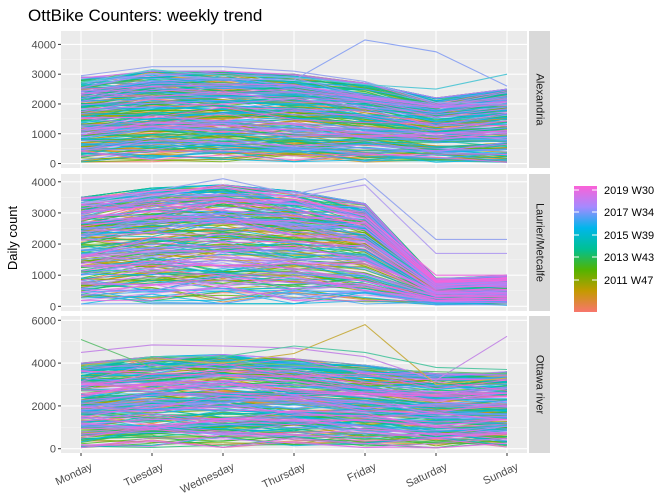  Describe the element at coordinates (143, 475) in the screenshot. I see `x-tick-label: Tuesday` at that location.